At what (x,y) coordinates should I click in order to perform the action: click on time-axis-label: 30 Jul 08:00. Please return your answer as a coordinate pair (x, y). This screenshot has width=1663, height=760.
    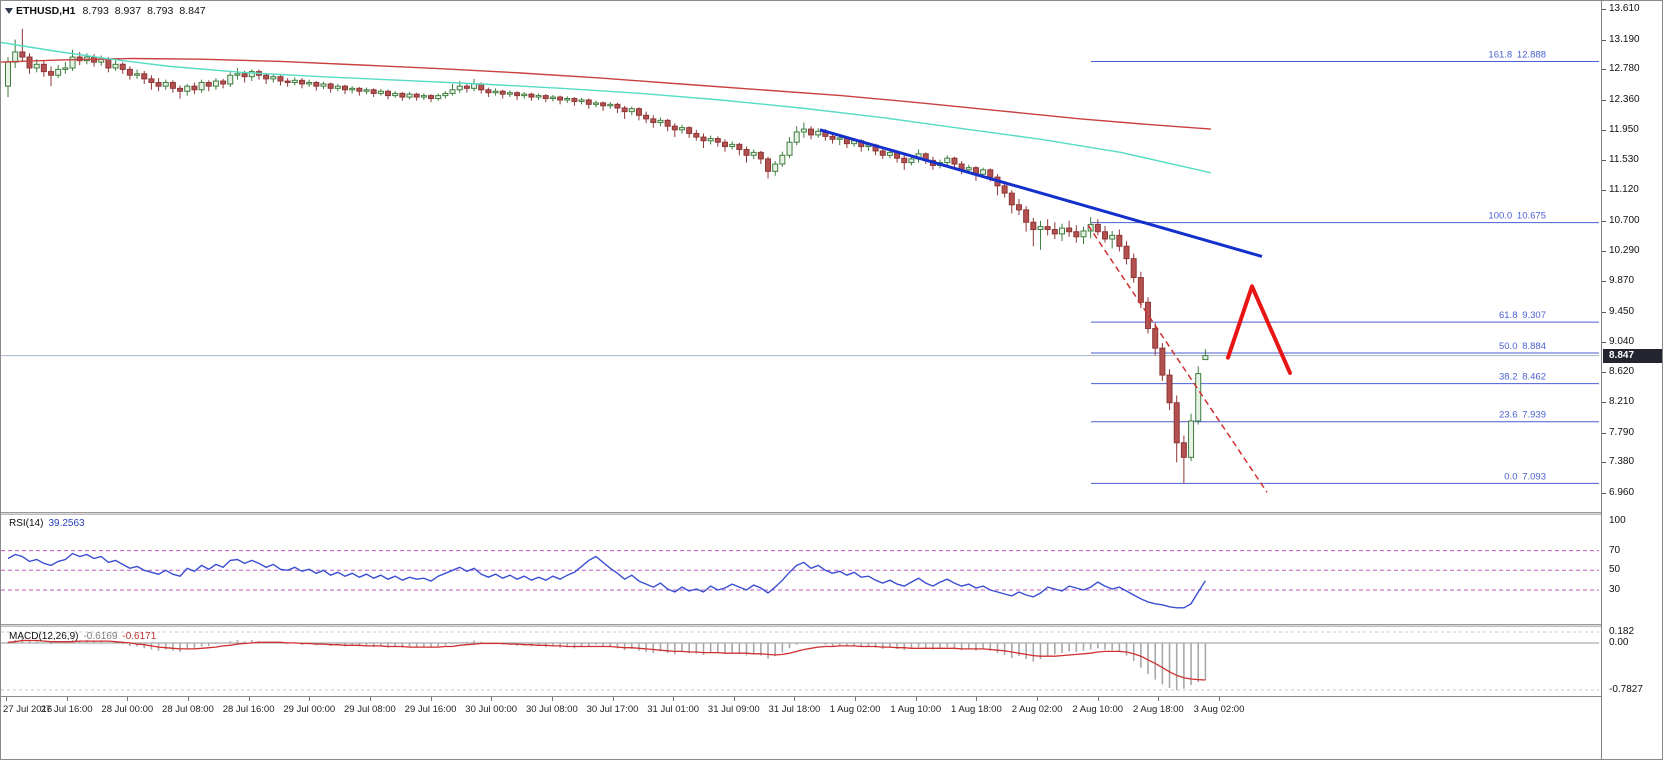
    Looking at the image, I should click on (551, 709).